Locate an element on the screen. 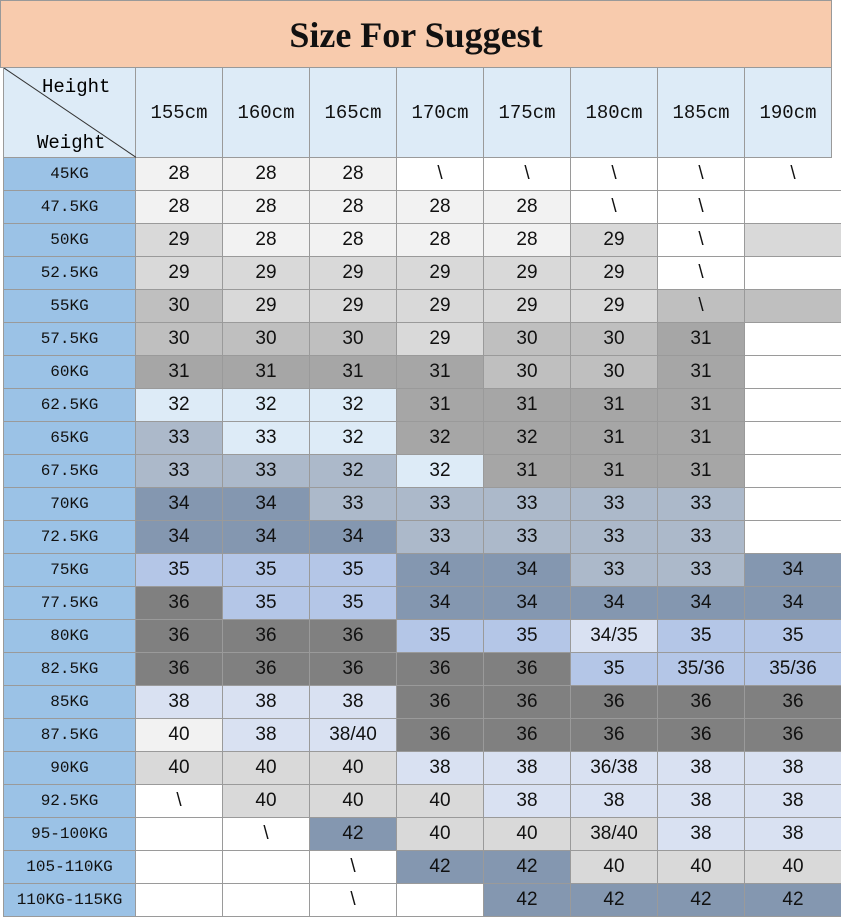  row-label: 87.5KG is located at coordinates (69, 735).